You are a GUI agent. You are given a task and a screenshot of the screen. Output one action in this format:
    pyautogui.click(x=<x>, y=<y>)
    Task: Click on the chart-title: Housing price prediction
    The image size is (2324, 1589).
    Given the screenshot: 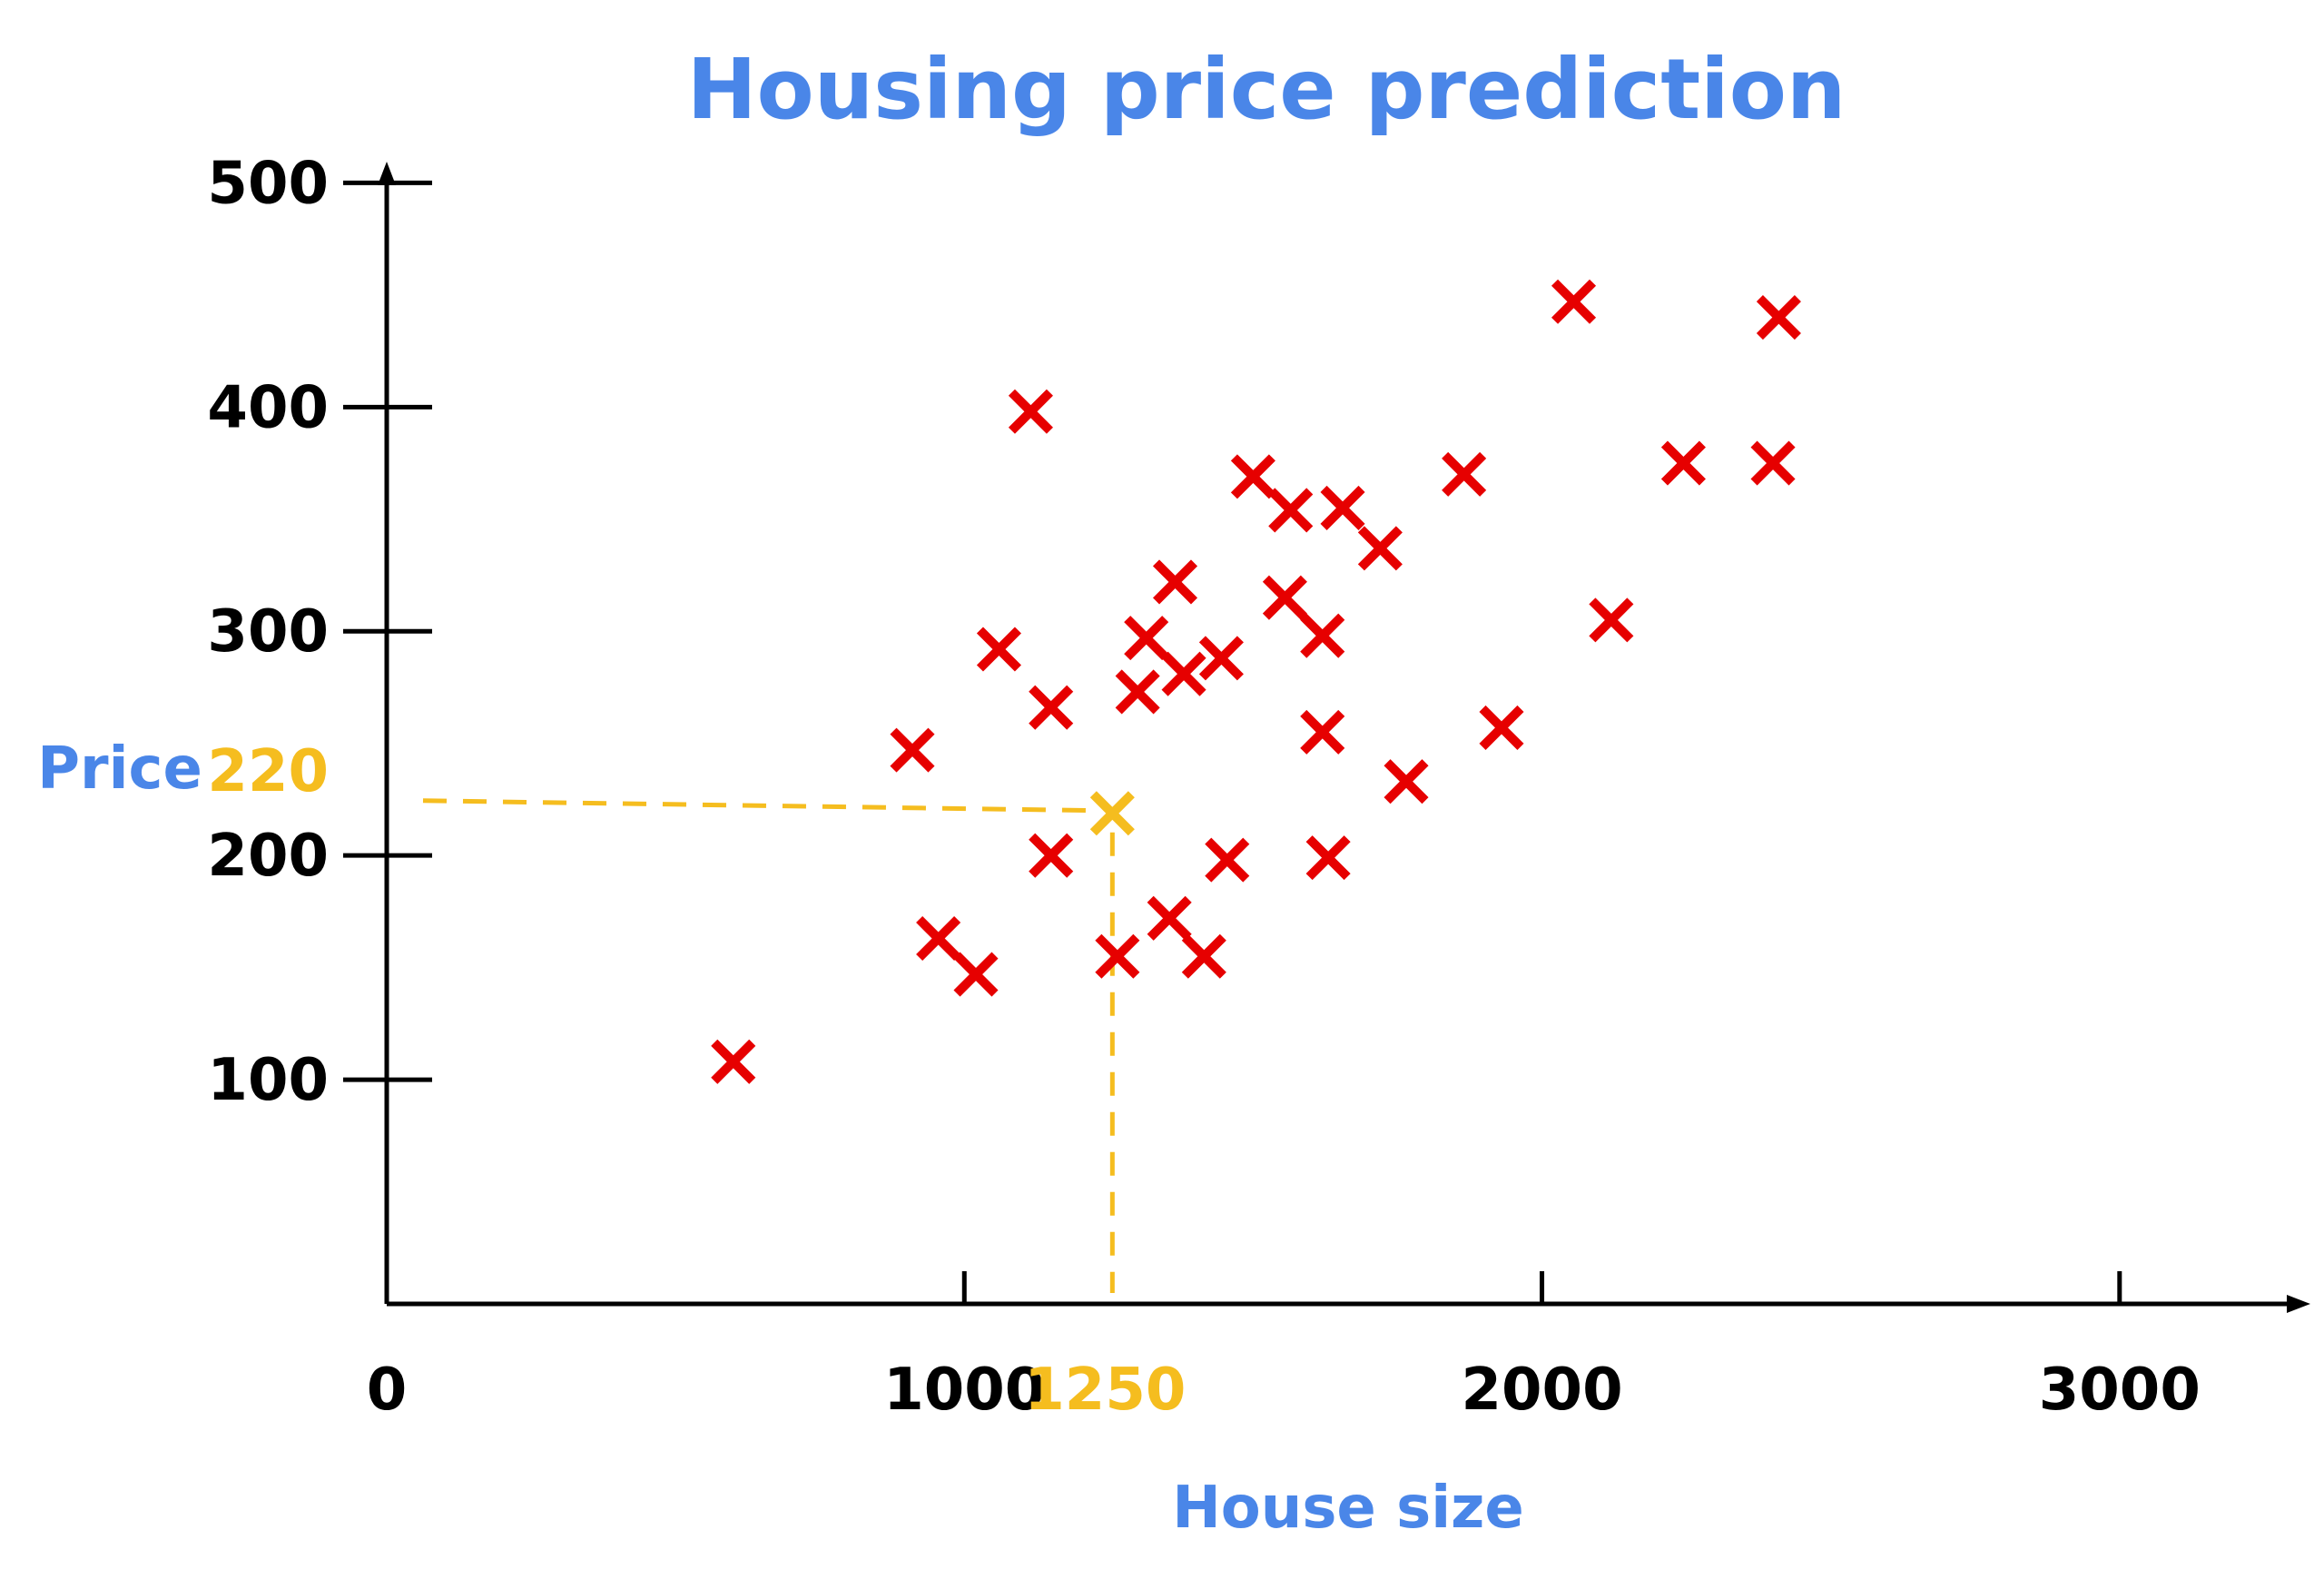 What is the action you would take?
    pyautogui.click(x=1266, y=89)
    